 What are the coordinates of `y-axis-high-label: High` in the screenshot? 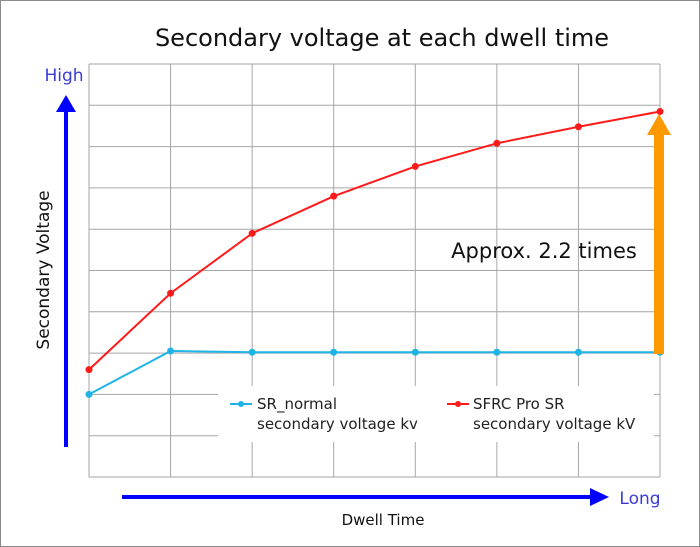 It's located at (63, 76).